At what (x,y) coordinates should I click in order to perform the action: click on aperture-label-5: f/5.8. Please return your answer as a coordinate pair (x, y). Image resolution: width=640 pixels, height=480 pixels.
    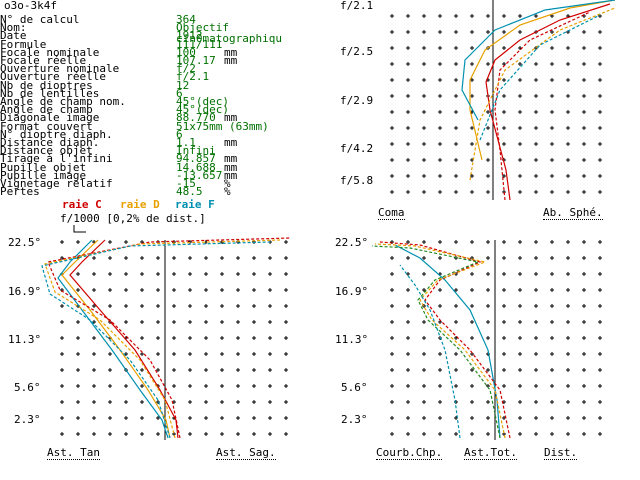
    Looking at the image, I should click on (357, 180).